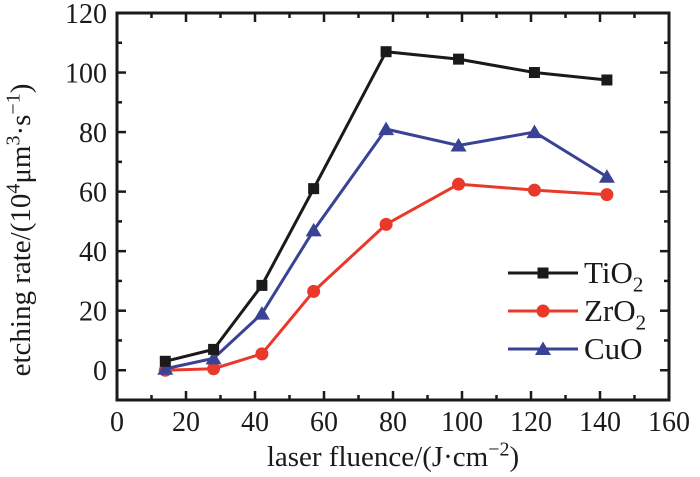 The image size is (700, 477). I want to click on x-tick-label: 160, so click(669, 422).